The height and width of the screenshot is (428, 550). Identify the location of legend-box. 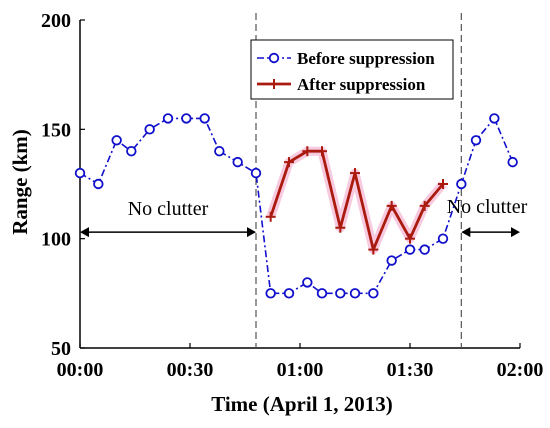
(352, 69).